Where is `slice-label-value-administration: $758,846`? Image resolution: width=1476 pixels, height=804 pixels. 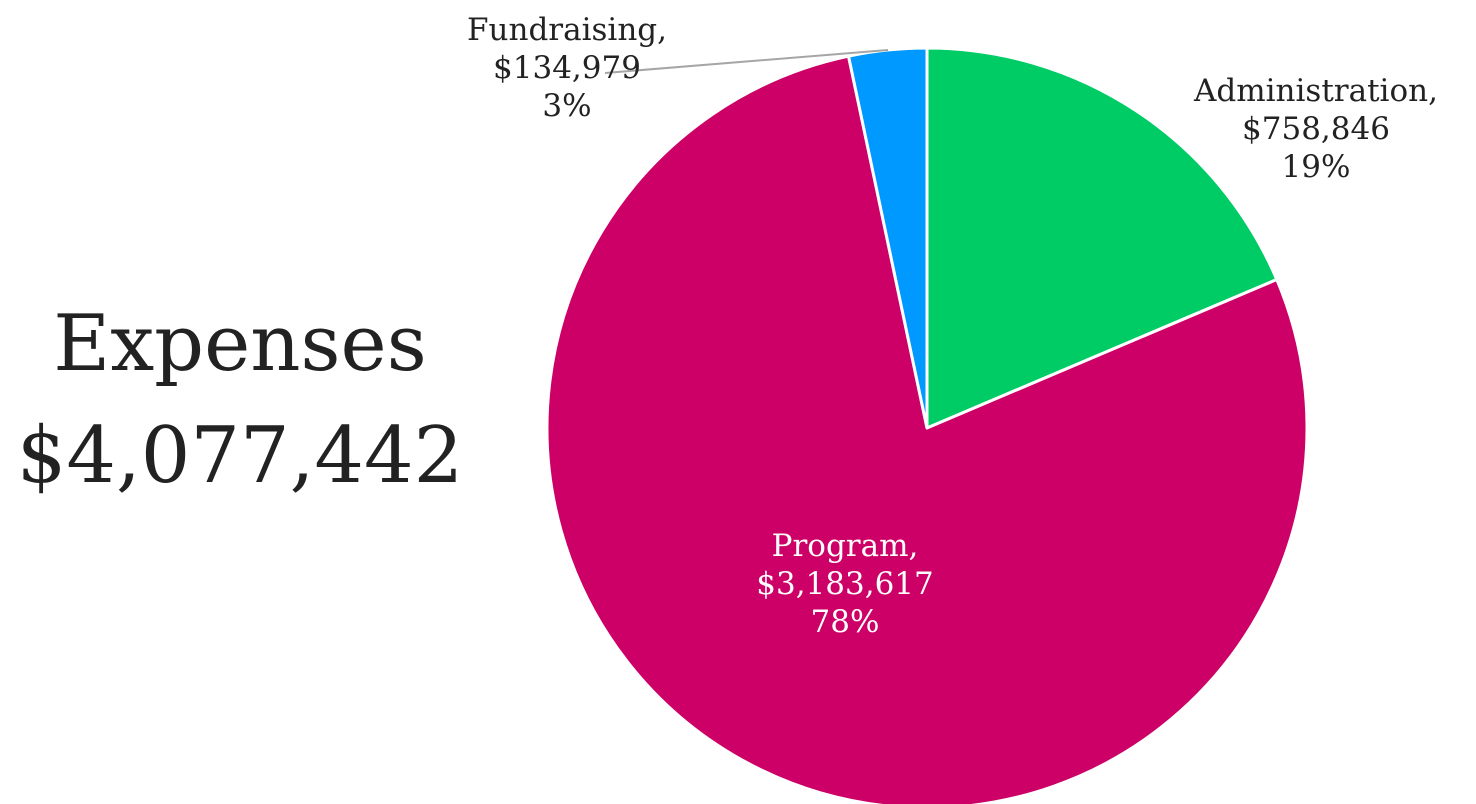 slice-label-value-administration: $758,846 is located at coordinates (1316, 129).